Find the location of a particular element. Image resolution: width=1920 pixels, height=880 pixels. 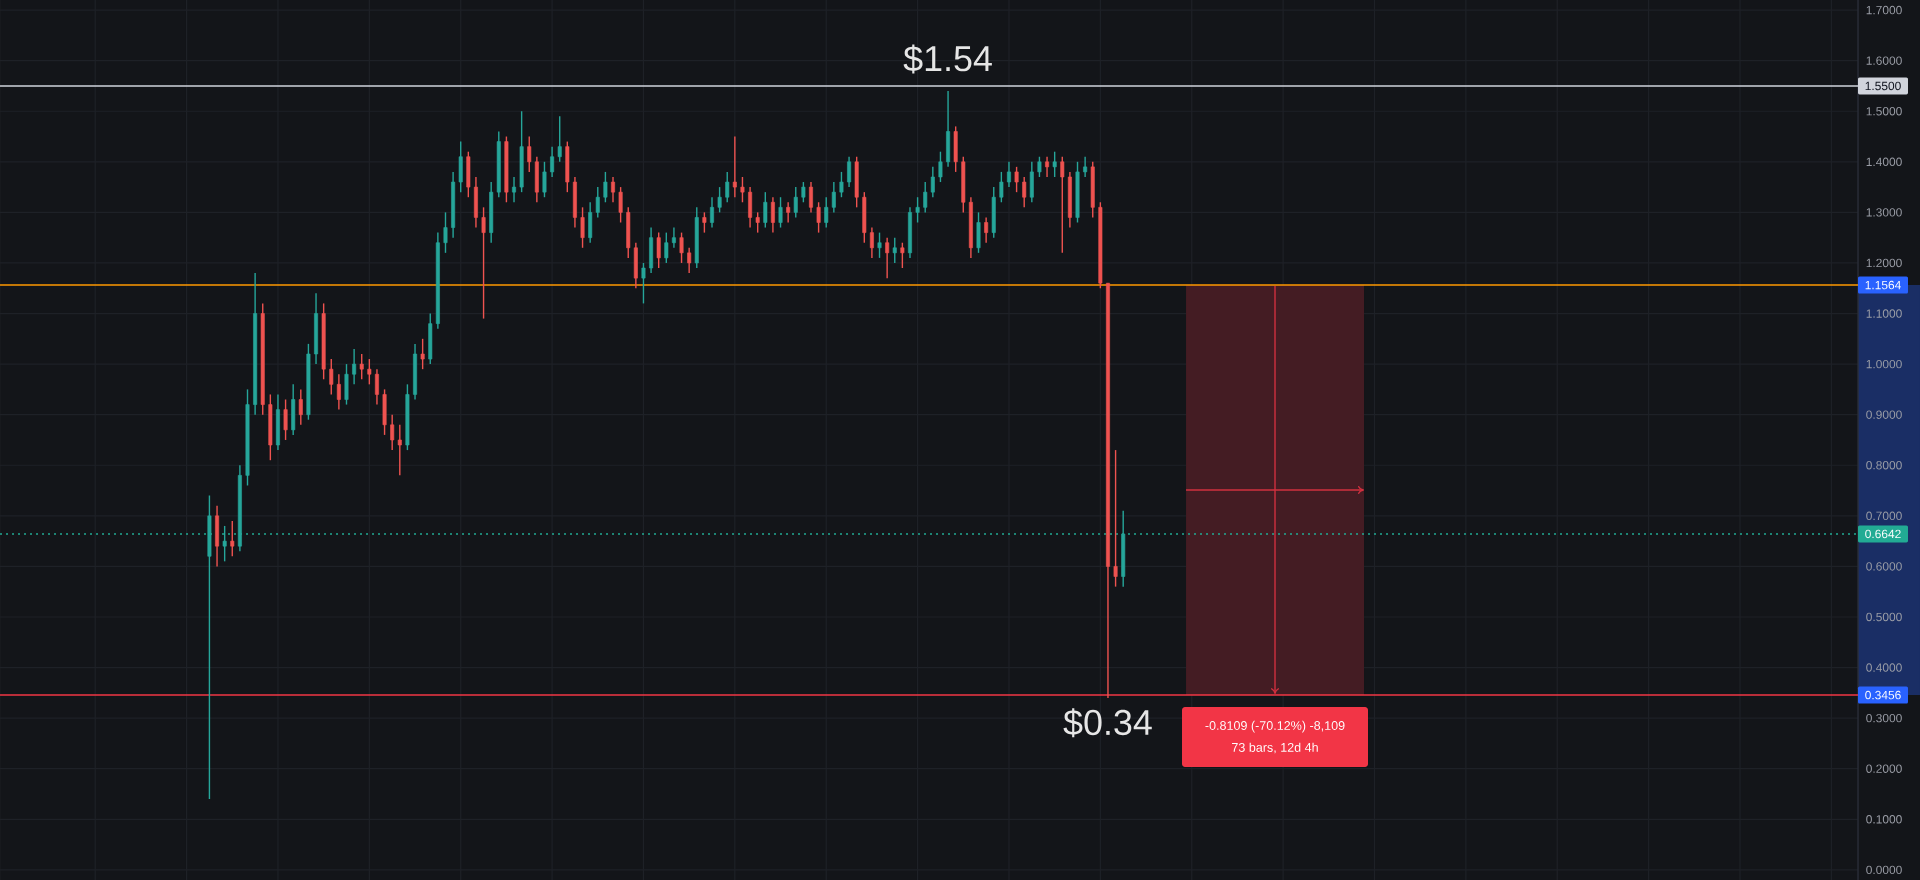

annotation: $1.54 is located at coordinates (947, 59).